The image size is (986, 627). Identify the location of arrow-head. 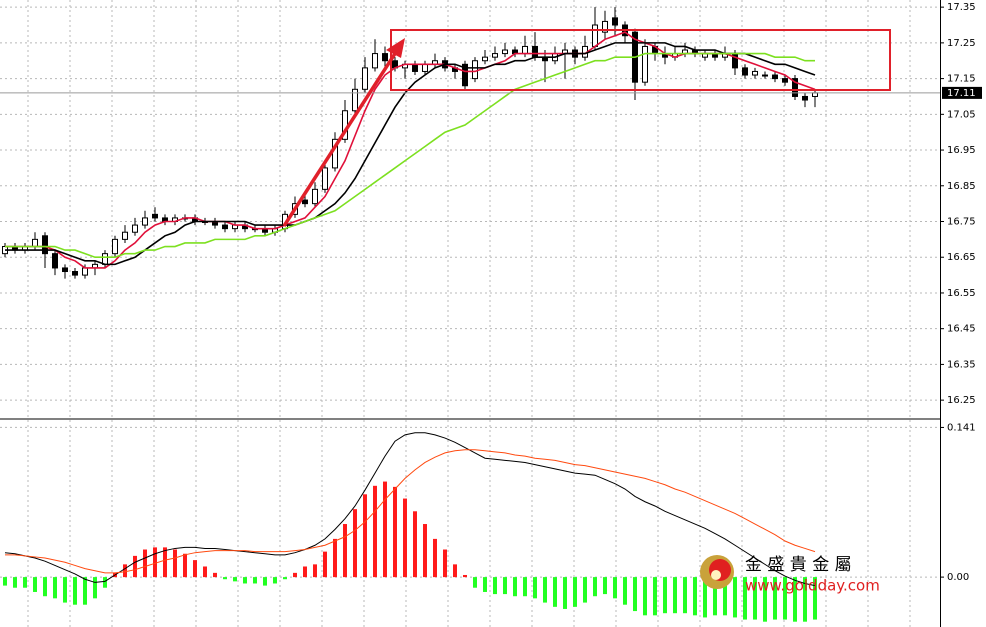
(395, 48).